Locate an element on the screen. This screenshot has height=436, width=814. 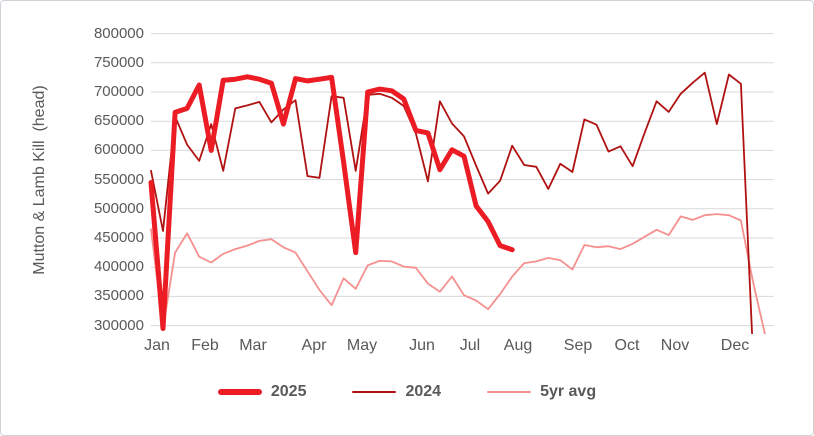
y-tick-label: 350000 is located at coordinates (118, 295).